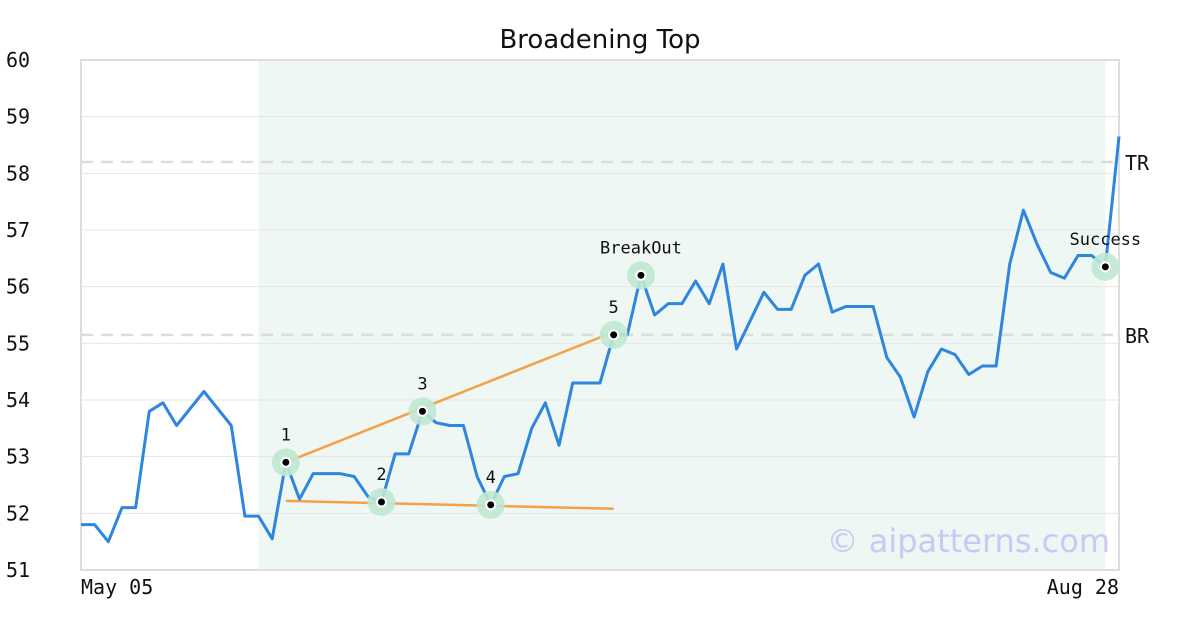 Image resolution: width=1200 pixels, height=630 pixels. Describe the element at coordinates (18, 287) in the screenshot. I see `y-tick-label: 56` at that location.